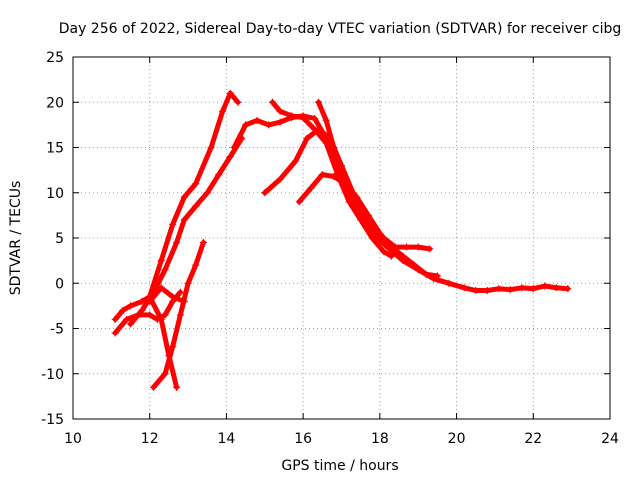 Image resolution: width=640 pixels, height=480 pixels. What do you see at coordinates (52, 420) in the screenshot?
I see `y-tick-label: -15` at bounding box center [52, 420].